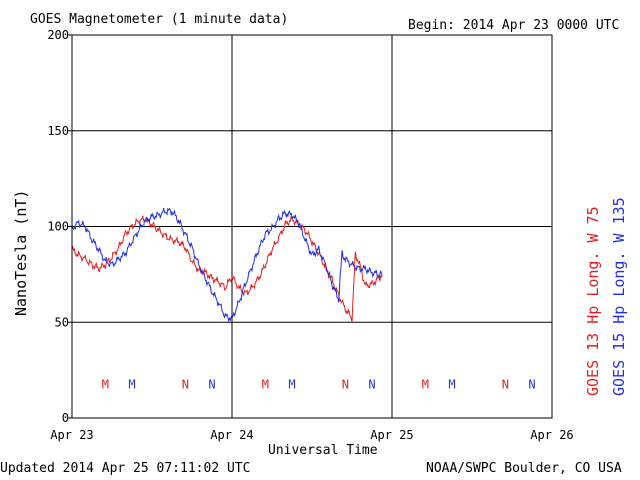  What do you see at coordinates (71, 435) in the screenshot?
I see `x-tick-label: Apr 23` at bounding box center [71, 435].